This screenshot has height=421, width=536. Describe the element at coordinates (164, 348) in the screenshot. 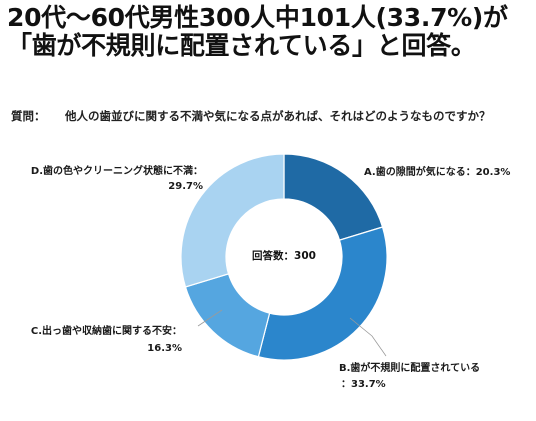

I see `slice-label-c-percent: 16.3%` at that location.